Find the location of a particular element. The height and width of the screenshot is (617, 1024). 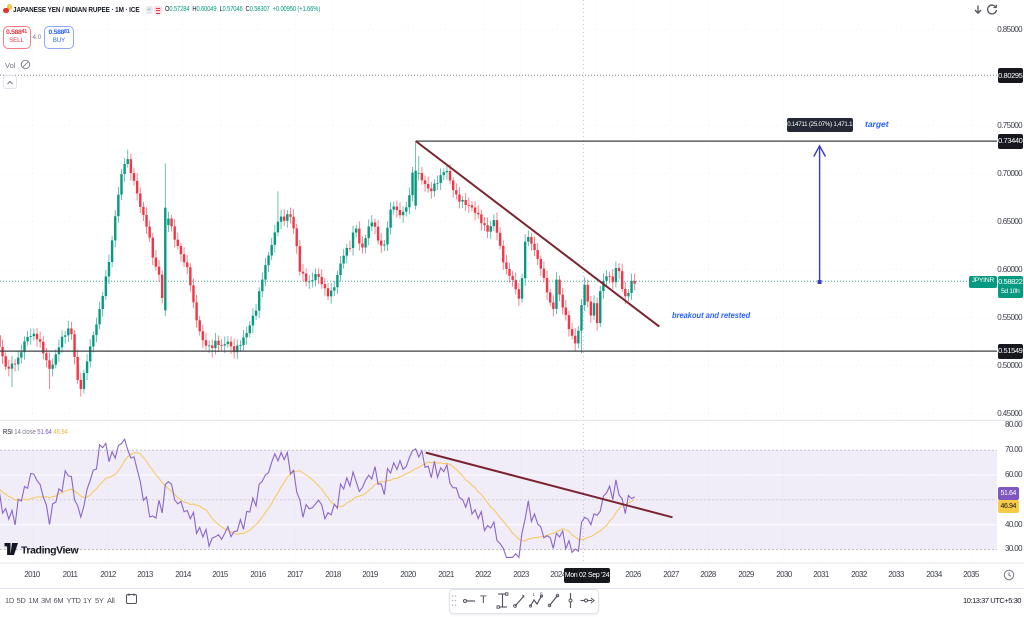

svg-text: 5 is located at coordinates (541, 594).